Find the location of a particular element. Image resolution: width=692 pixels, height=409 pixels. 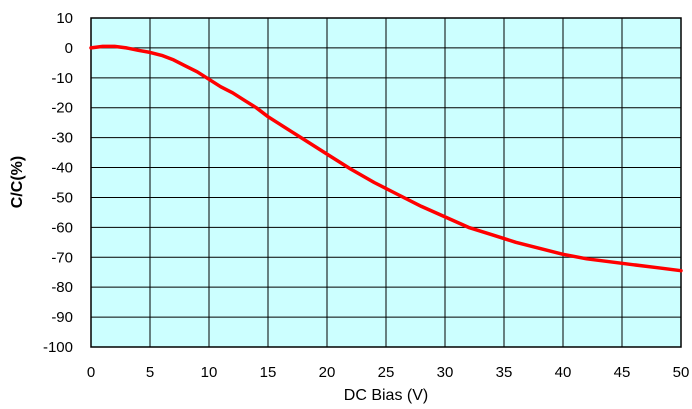

x-tick-label: 25 is located at coordinates (386, 372).